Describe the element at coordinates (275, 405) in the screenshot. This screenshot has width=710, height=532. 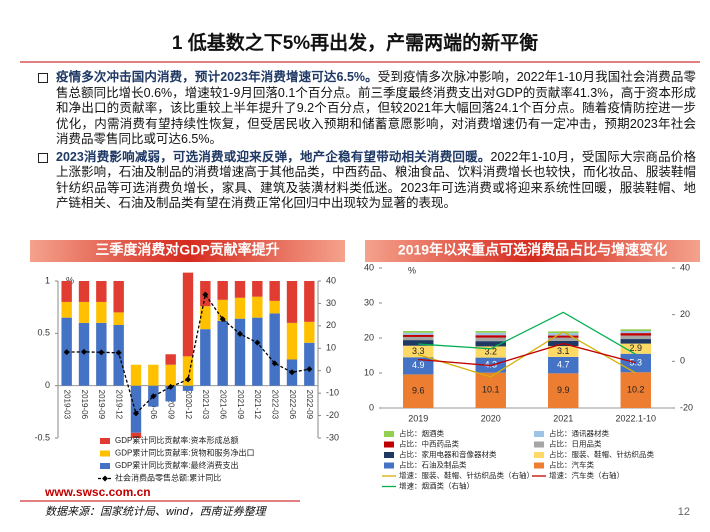
I see `x-tick-label: 2022-03` at that location.